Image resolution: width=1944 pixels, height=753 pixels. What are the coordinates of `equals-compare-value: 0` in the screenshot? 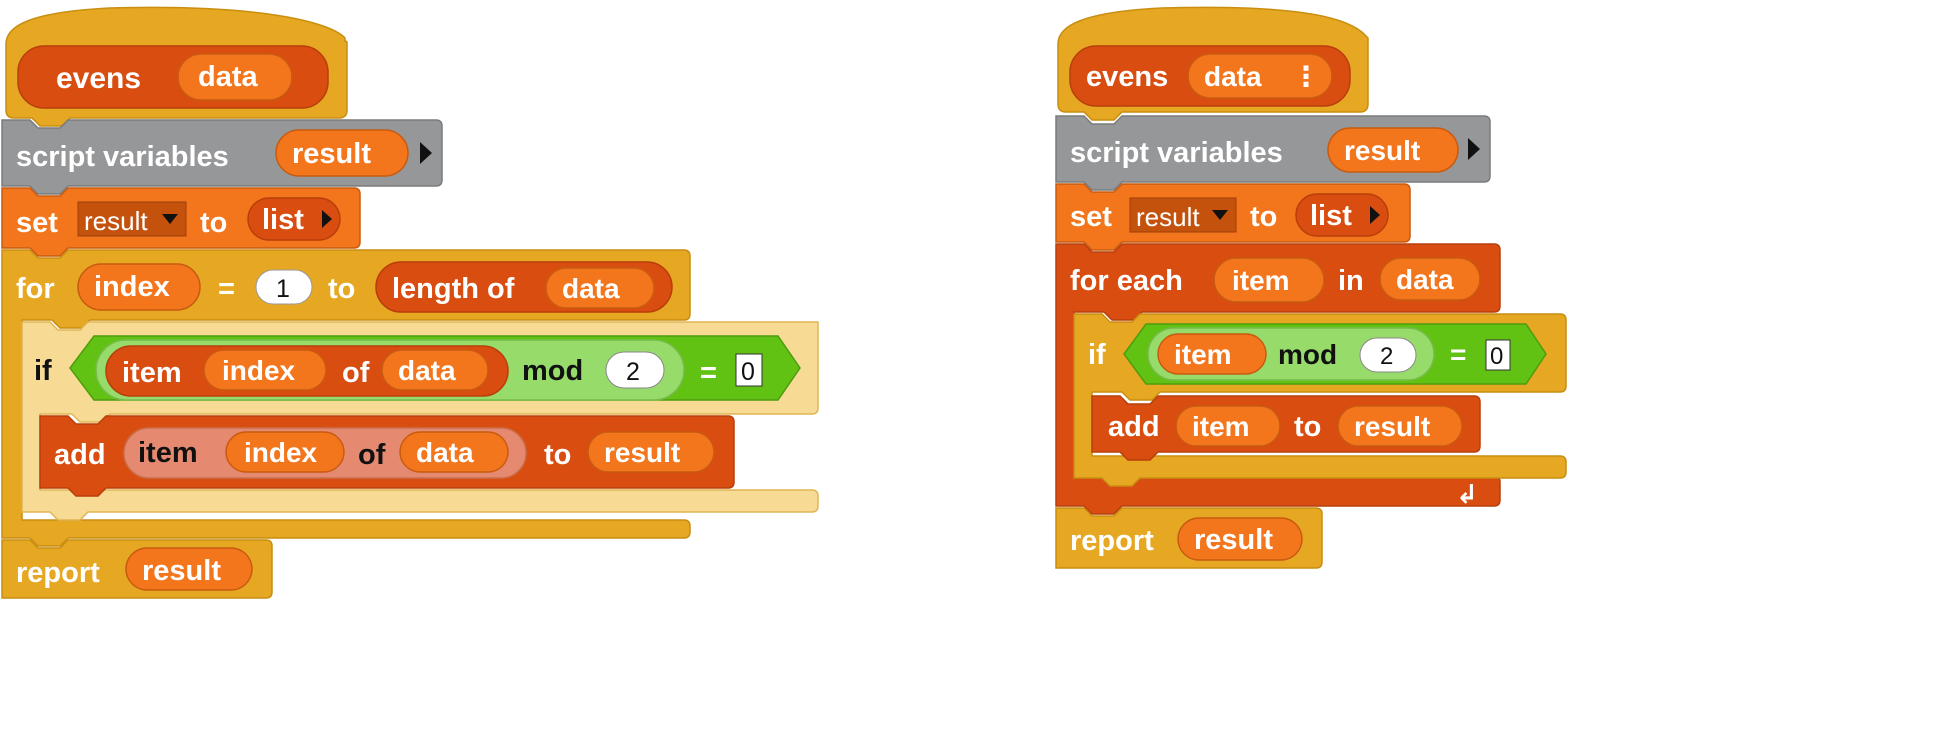 It's located at (748, 372).